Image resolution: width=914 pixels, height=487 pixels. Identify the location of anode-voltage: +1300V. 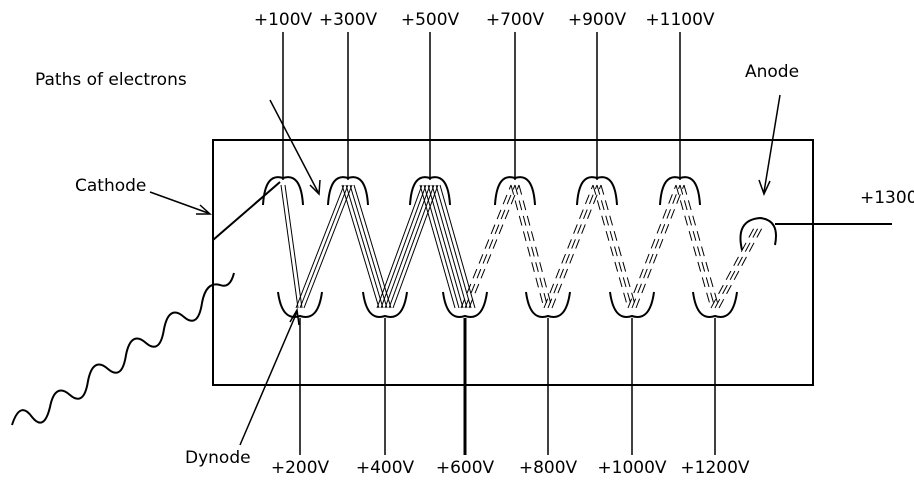
(887, 198).